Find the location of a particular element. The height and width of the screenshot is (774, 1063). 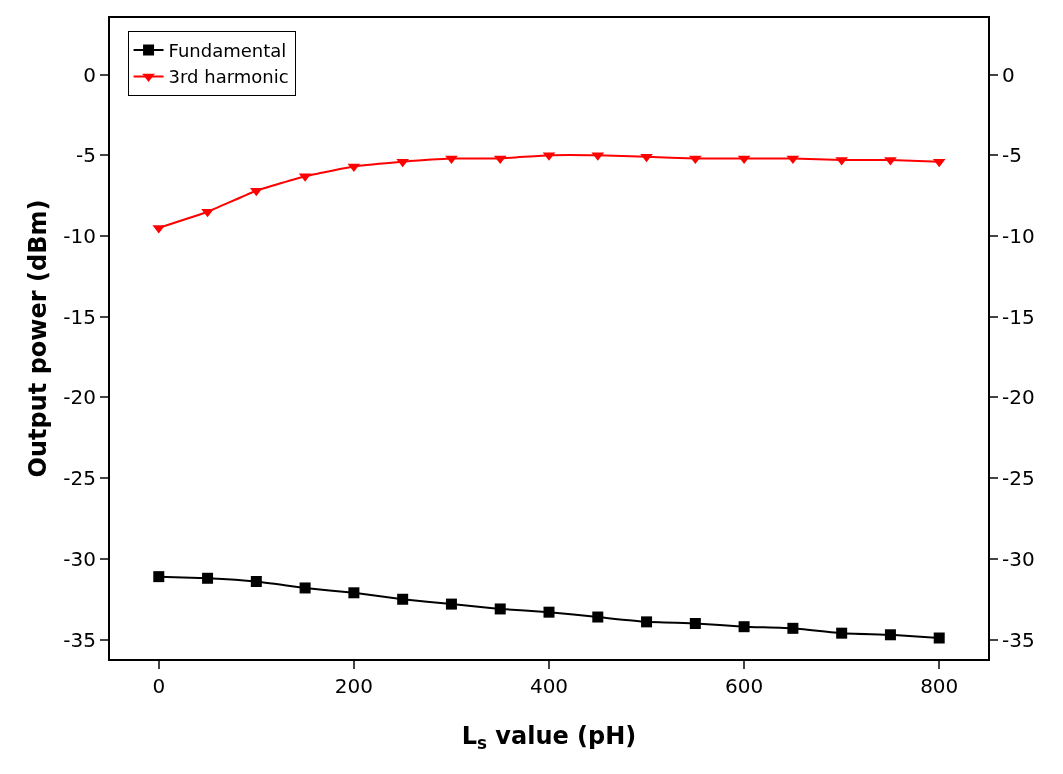

y2-tick-label: -30 is located at coordinates (1018, 558).